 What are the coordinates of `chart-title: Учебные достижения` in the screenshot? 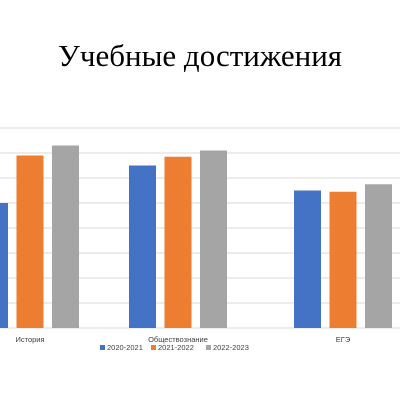 It's located at (200, 55).